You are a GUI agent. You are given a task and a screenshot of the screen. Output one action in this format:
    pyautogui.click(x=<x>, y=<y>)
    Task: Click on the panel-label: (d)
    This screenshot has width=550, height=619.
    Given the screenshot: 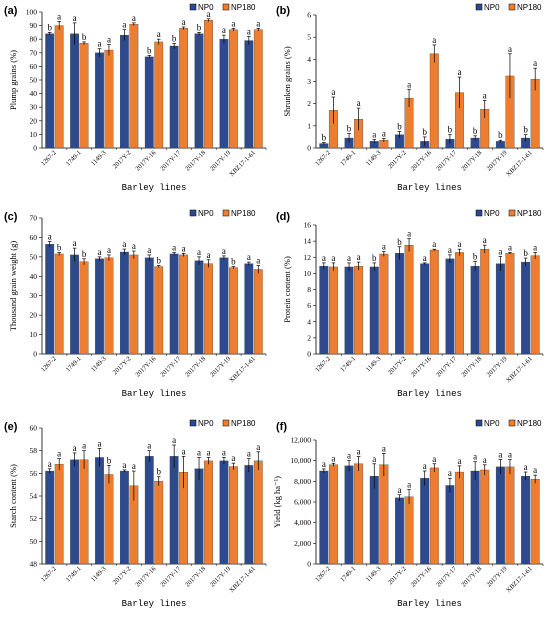 What is the action you would take?
    pyautogui.click(x=283, y=217)
    